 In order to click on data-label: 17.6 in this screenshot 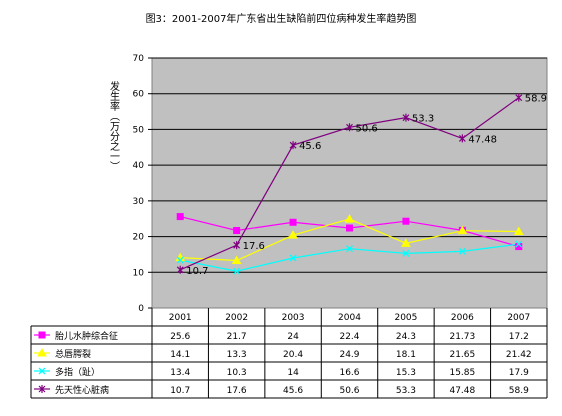, I will do `click(254, 246)`.